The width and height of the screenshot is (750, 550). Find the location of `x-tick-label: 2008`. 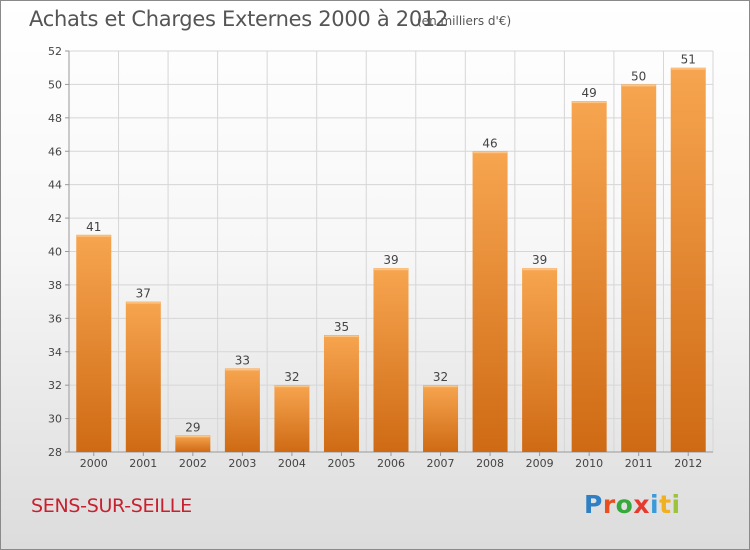

x-tick-label: 2008 is located at coordinates (490, 463).